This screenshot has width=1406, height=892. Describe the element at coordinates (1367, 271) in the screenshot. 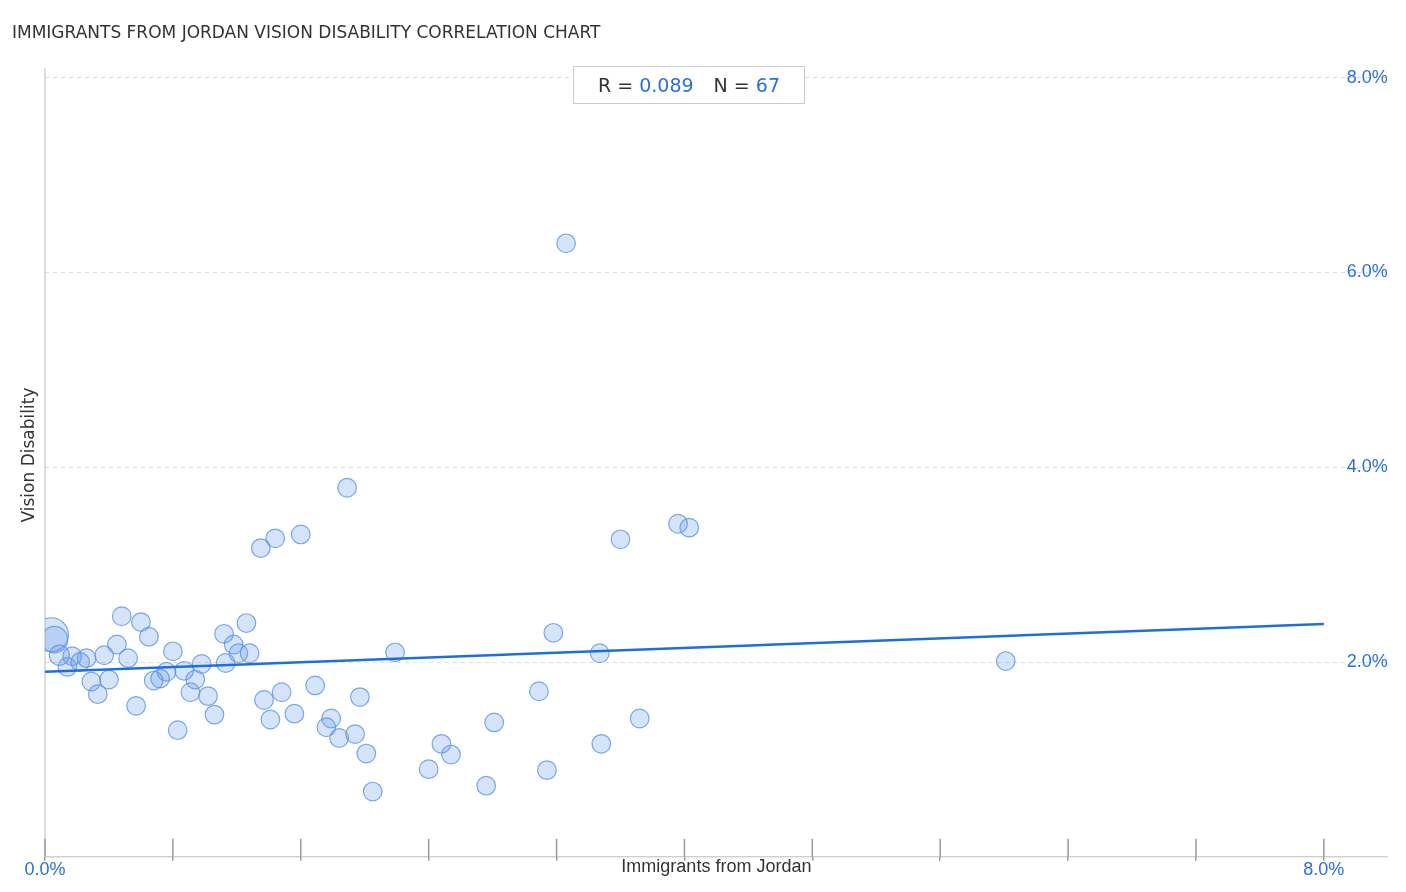

I see `y-tick-label: 6.0%` at that location.